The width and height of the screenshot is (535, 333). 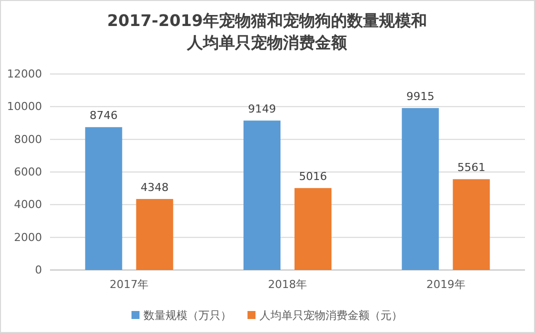 I want to click on x-tick-label: 2019年, so click(x=446, y=284).